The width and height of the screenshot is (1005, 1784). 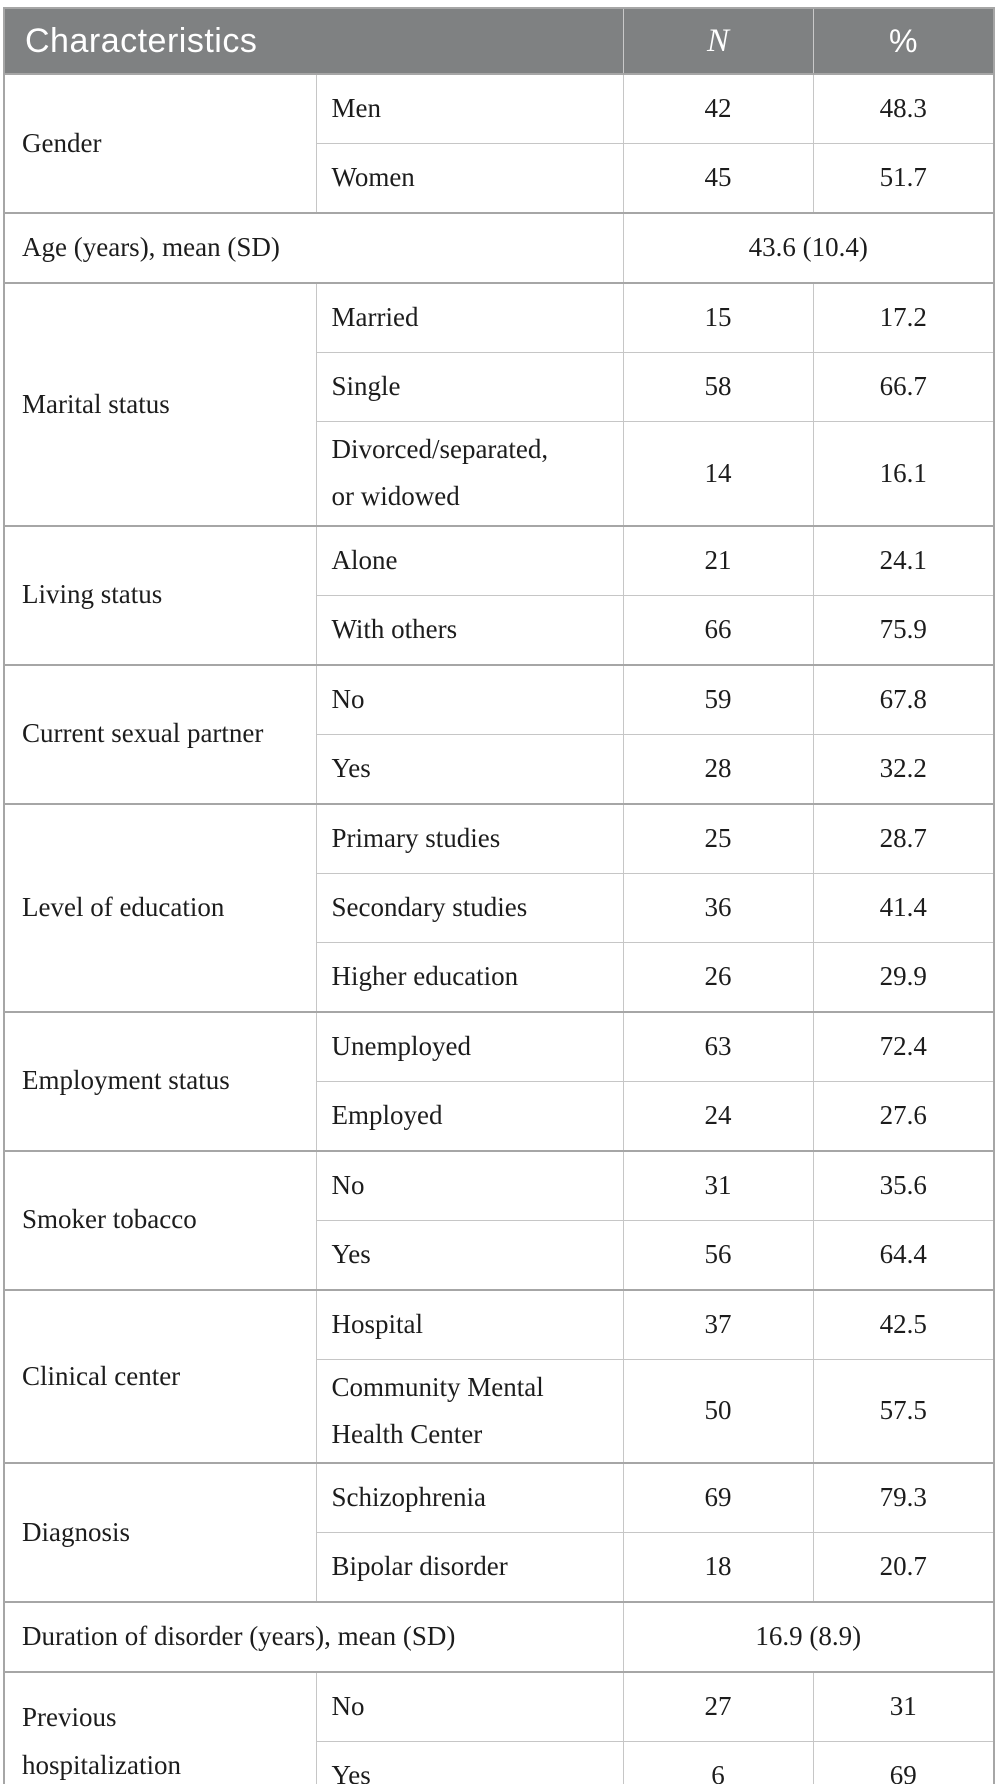 What do you see at coordinates (718, 178) in the screenshot?
I see `n-value-cell: 45` at bounding box center [718, 178].